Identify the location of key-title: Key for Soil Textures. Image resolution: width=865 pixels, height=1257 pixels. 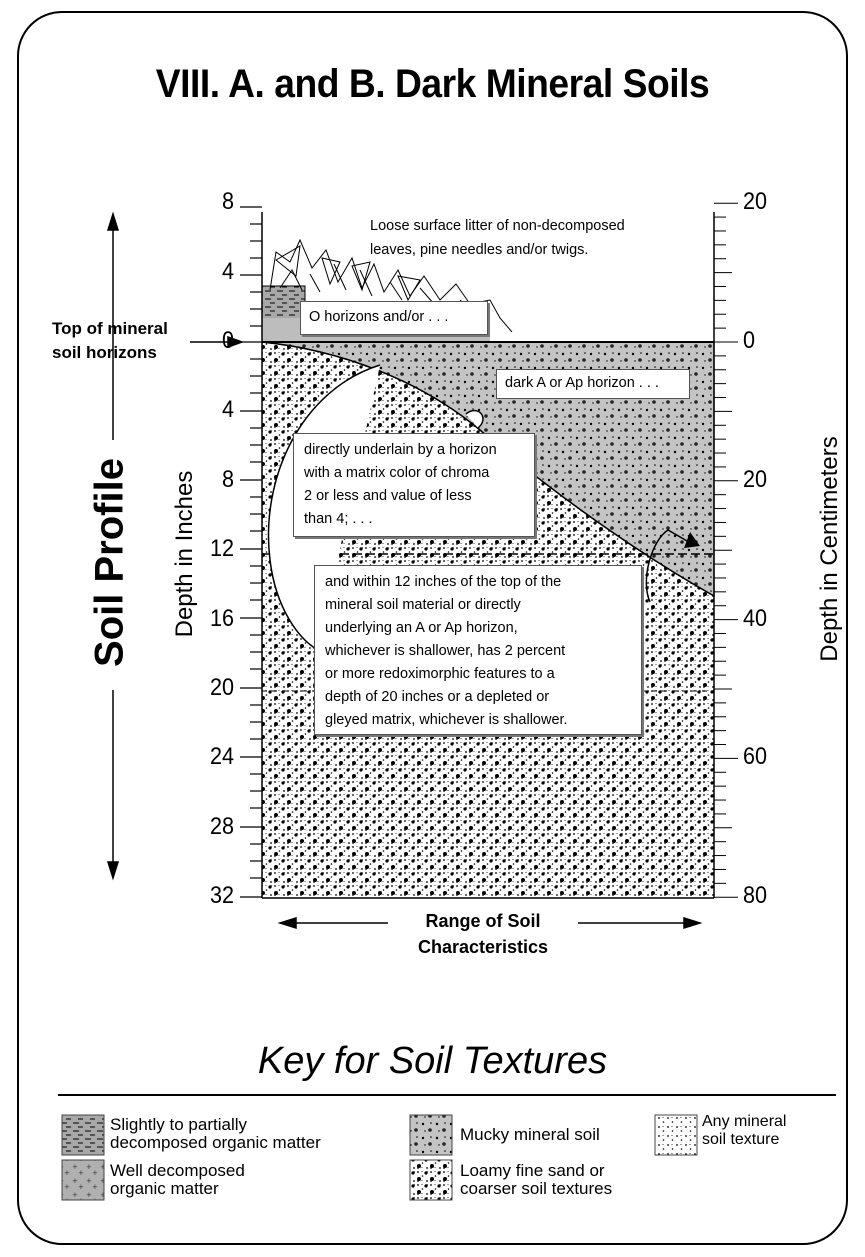
(432, 1061).